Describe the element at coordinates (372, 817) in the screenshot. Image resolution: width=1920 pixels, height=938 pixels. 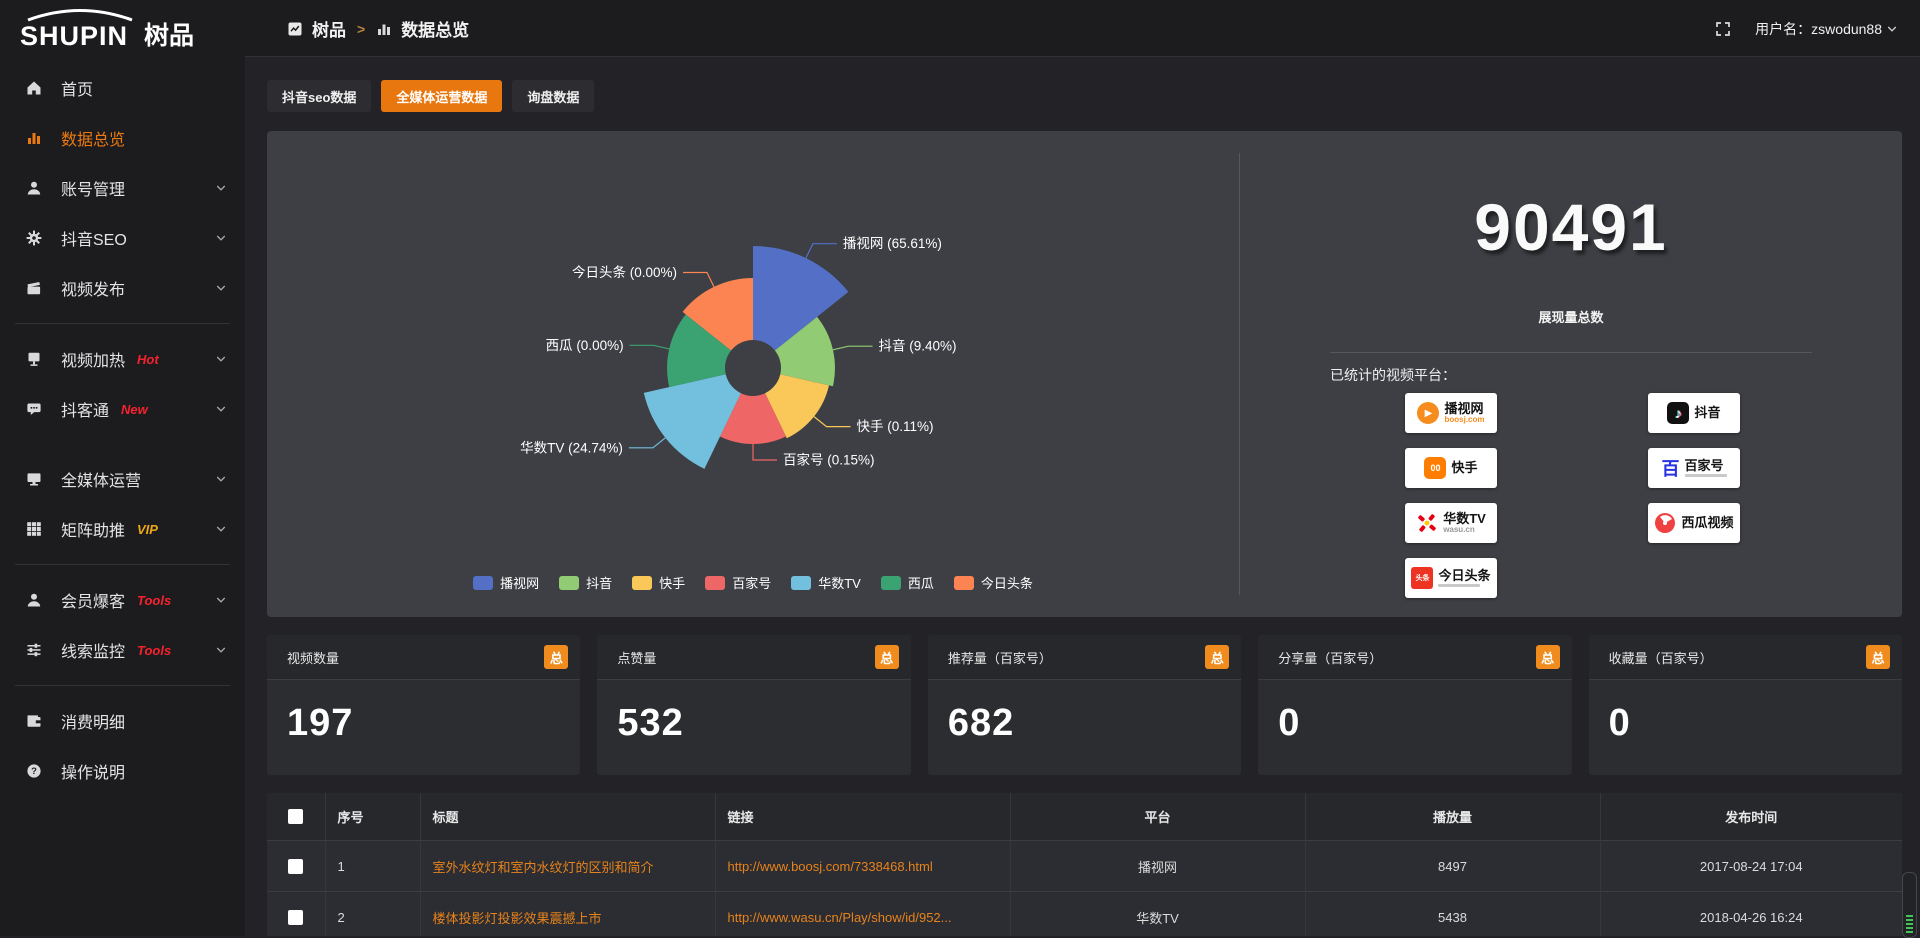
I see `column-header-序号: 序号` at that location.